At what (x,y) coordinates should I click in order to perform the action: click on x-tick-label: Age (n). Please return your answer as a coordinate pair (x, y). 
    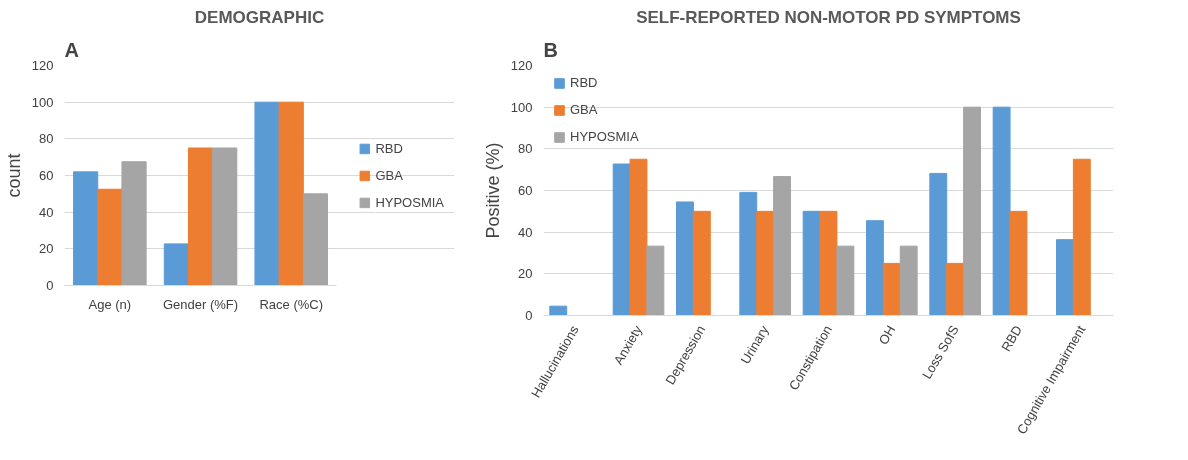
    Looking at the image, I should click on (110, 304).